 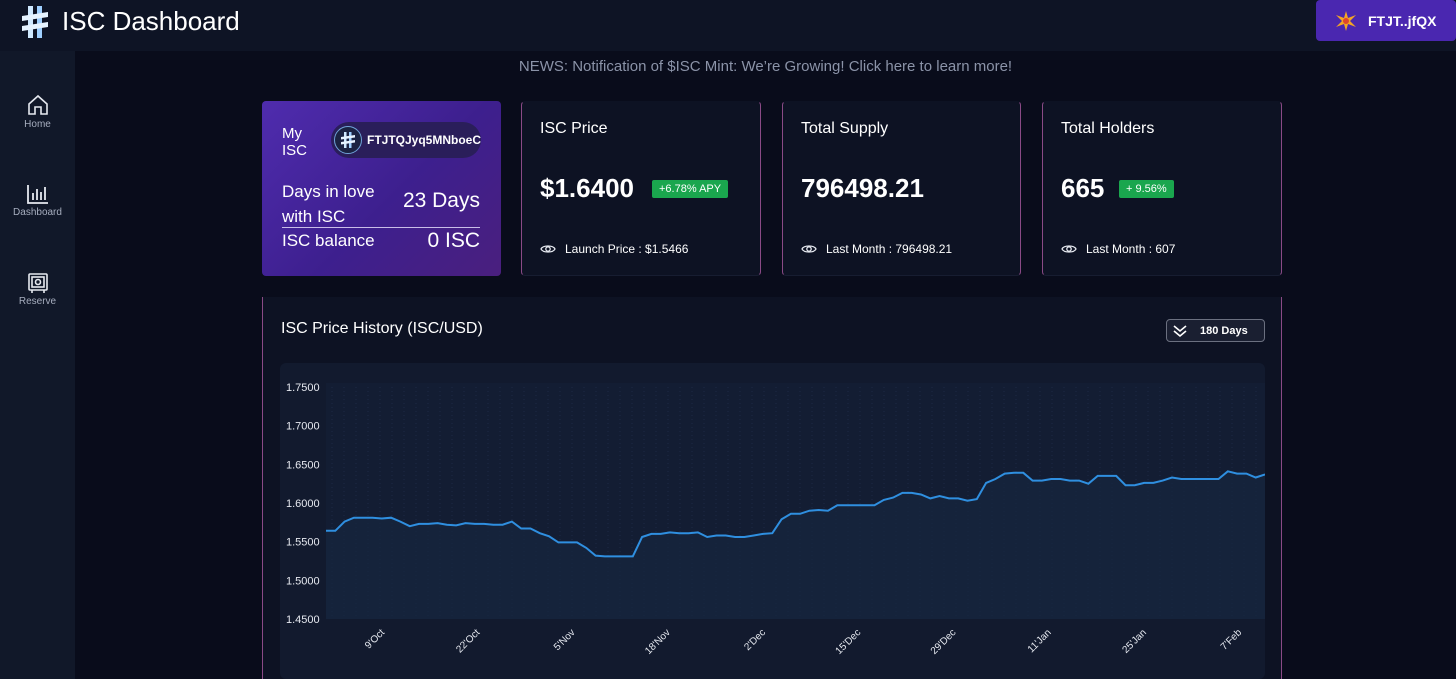 I want to click on y-tick-label: 1.7500, so click(x=303, y=388).